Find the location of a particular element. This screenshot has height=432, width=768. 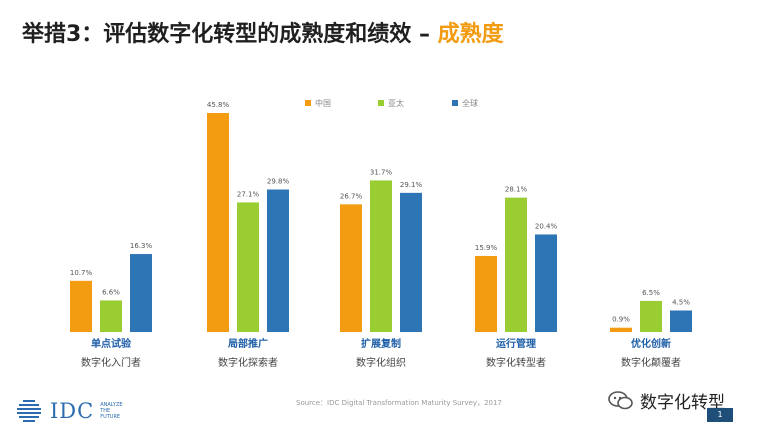

idc-logo: IDC ANALYZE THE FUTURE is located at coordinates (71, 411).